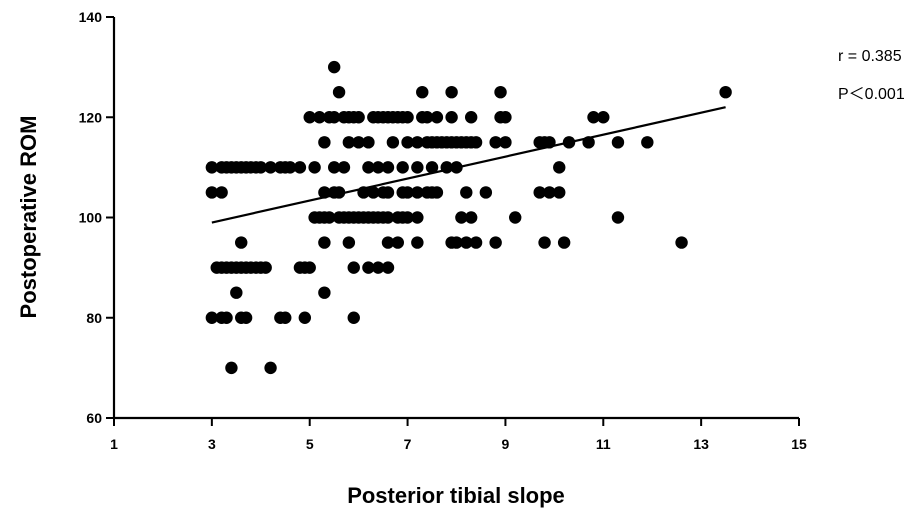 This screenshot has width=921, height=513. Describe the element at coordinates (94, 418) in the screenshot. I see `y-tick-label: 60` at that location.